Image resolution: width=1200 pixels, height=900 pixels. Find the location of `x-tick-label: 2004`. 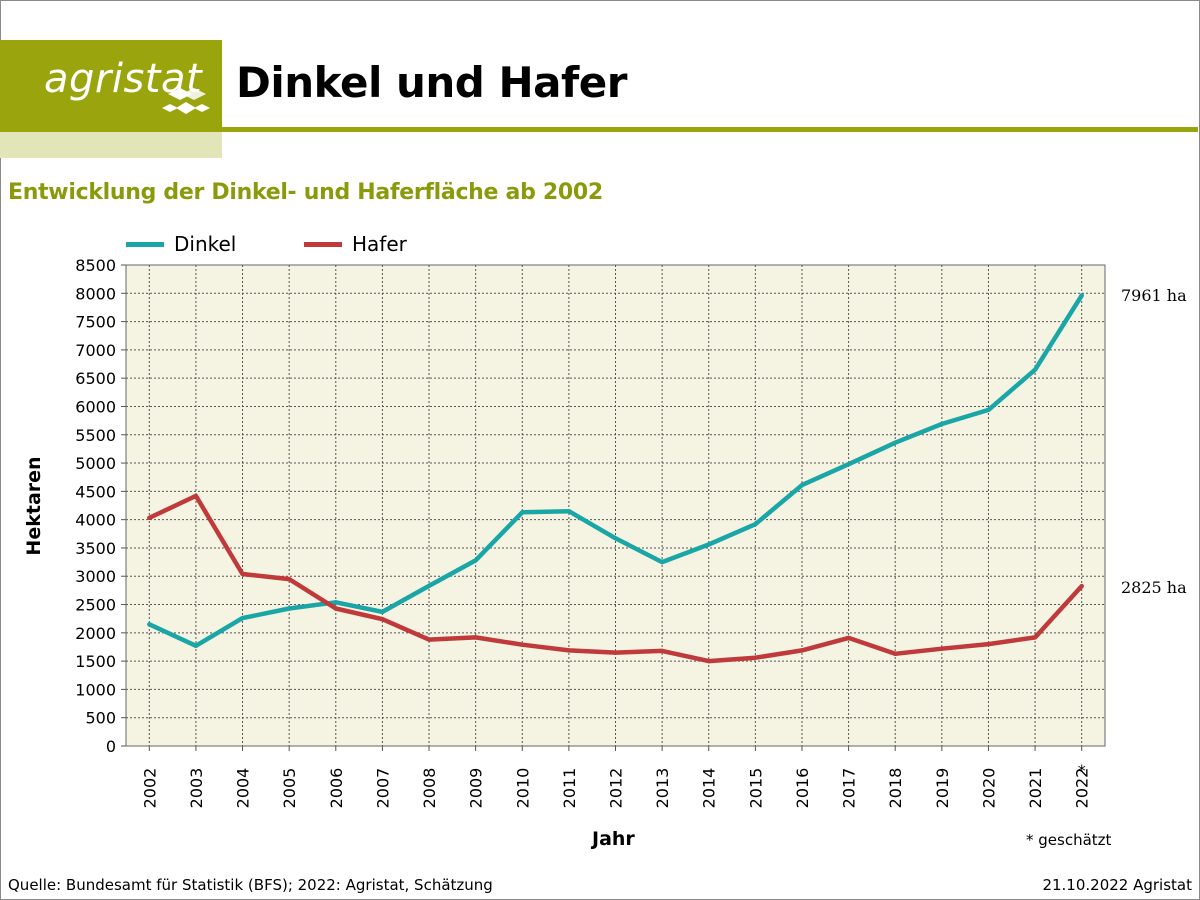

x-tick-label: 2004 is located at coordinates (243, 788).